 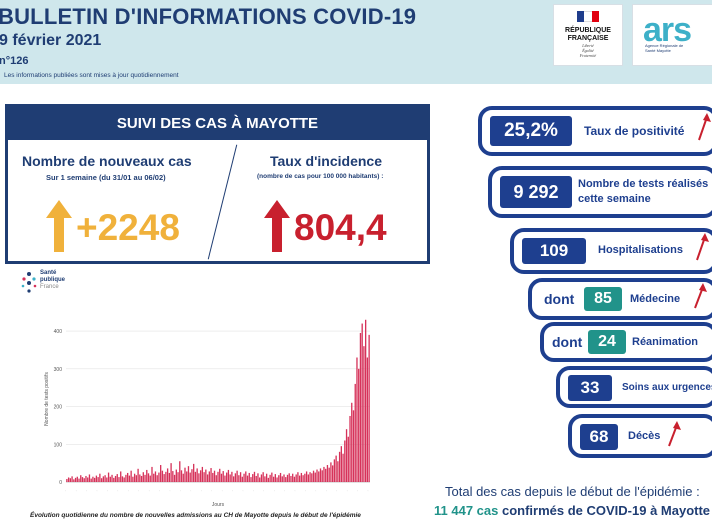 I want to click on incidence-value: 804,4, so click(x=340, y=227).